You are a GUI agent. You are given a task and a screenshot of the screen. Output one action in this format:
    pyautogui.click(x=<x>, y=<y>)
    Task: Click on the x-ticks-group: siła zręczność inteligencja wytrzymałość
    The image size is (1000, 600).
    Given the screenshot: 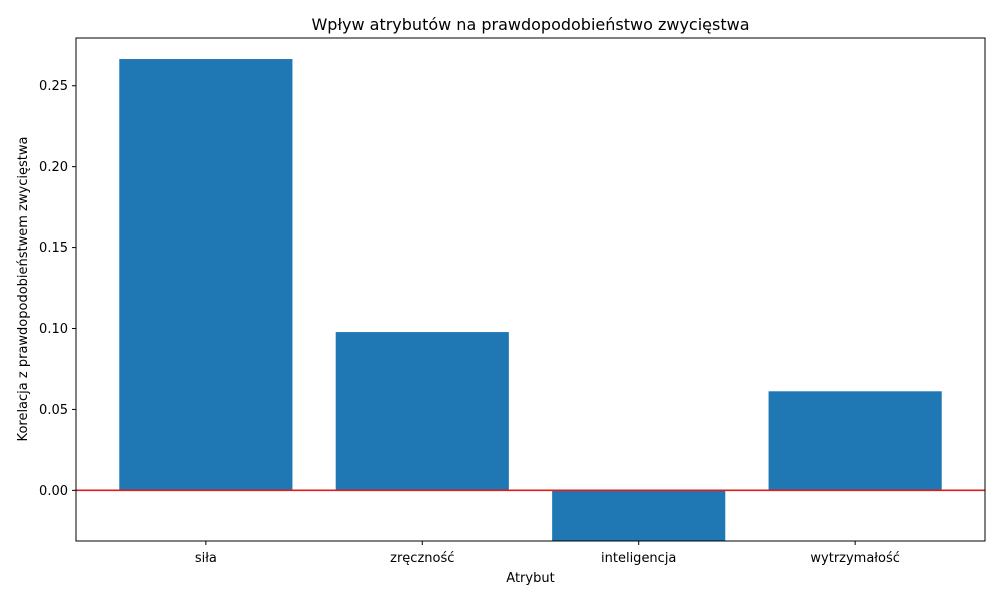 What is the action you would take?
    pyautogui.click(x=547, y=553)
    